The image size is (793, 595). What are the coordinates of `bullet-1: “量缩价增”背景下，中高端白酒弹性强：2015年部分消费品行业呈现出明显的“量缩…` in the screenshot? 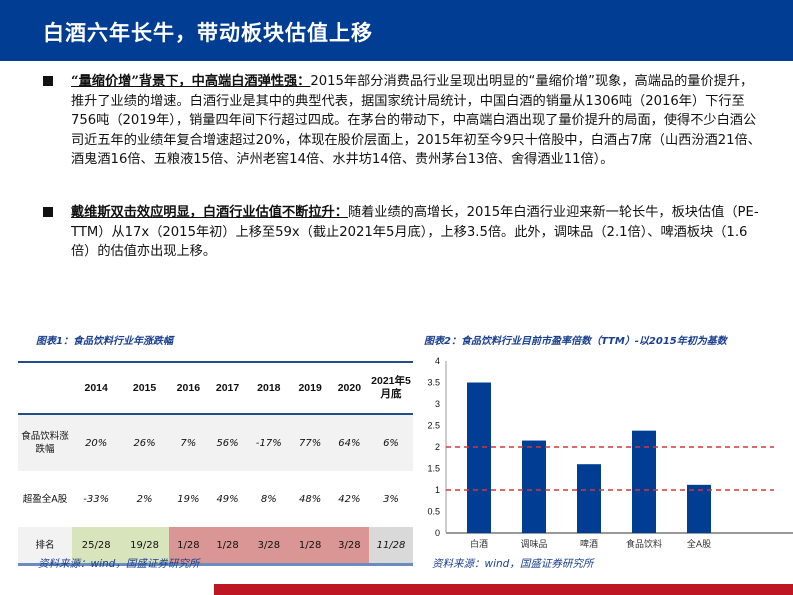 It's located at (403, 121).